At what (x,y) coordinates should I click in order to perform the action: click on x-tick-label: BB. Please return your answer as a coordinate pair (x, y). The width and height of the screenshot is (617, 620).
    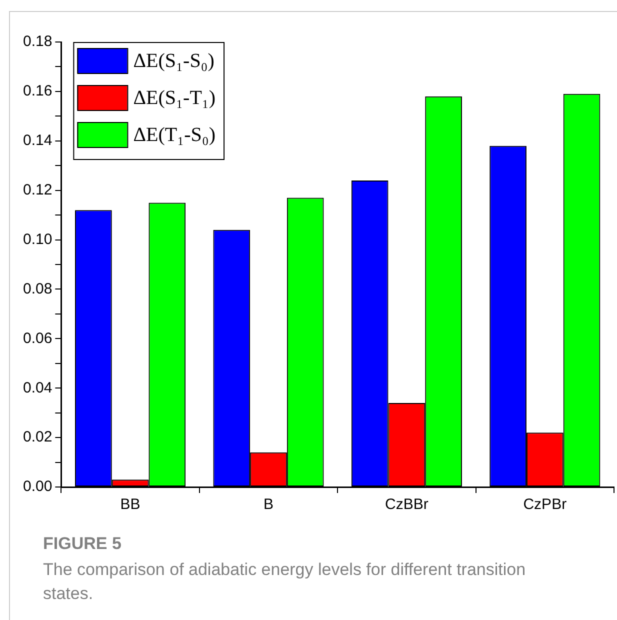
    Looking at the image, I should click on (130, 505).